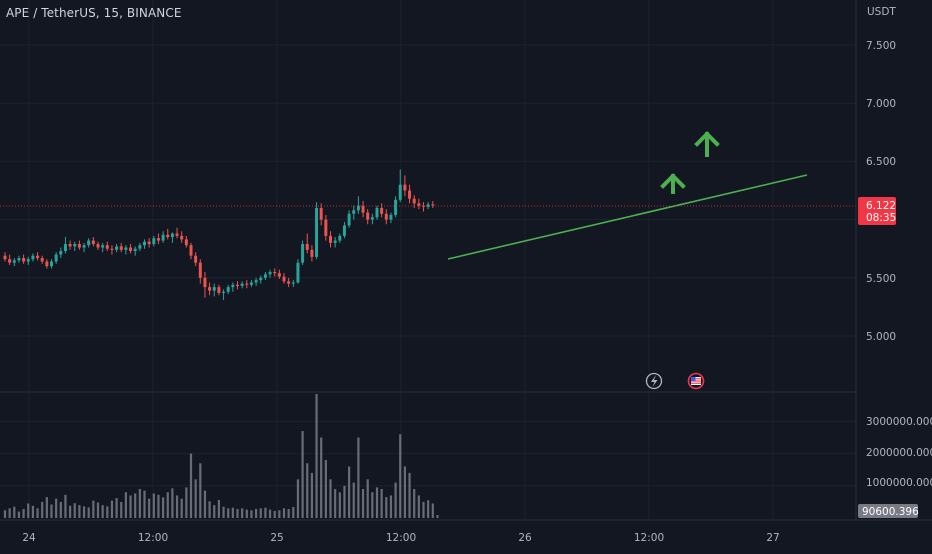 Image resolution: width=932 pixels, height=554 pixels. Describe the element at coordinates (219, 234) in the screenshot. I see `candles-layer` at that location.